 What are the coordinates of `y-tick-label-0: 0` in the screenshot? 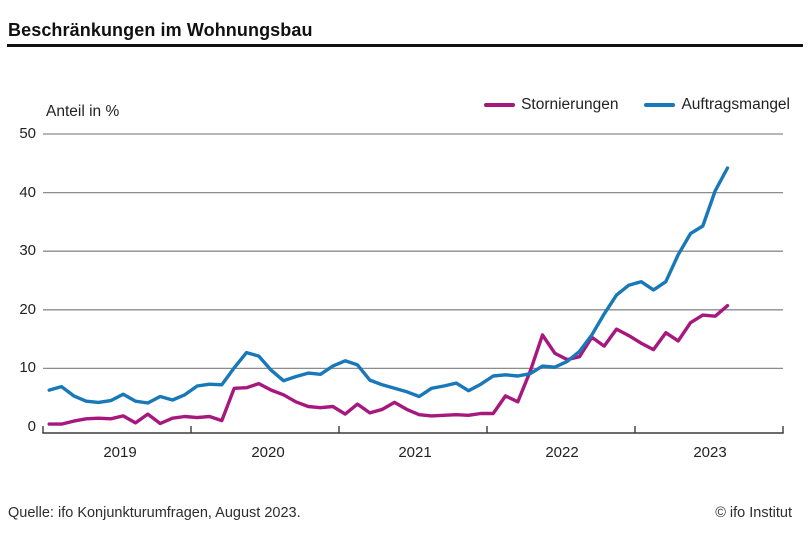 It's located at (31, 426).